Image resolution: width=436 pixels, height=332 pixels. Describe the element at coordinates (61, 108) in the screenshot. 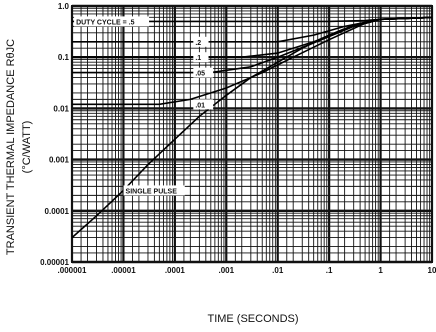

I see `y-tick-label-2: 0.01` at that location.